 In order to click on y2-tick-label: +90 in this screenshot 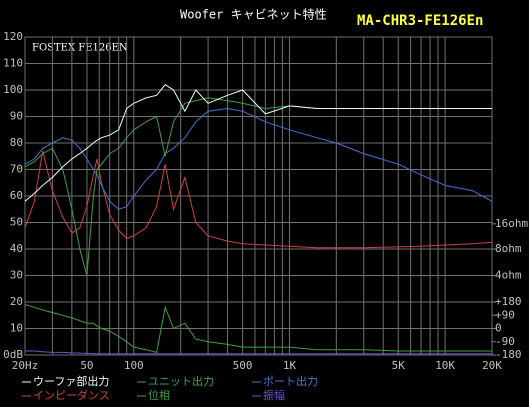, I will do `click(505, 314)`.